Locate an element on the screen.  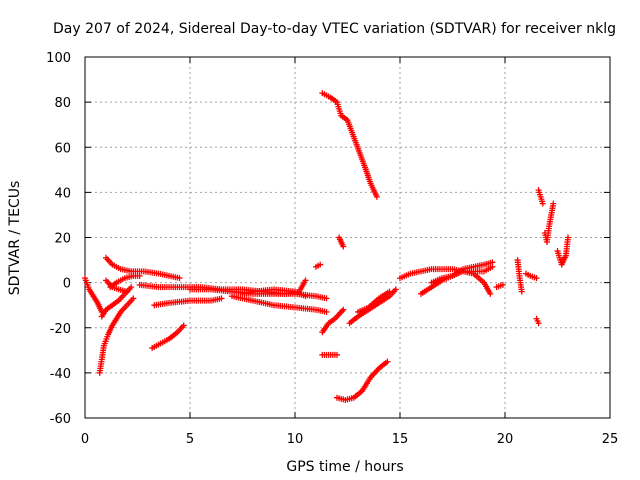
x-tick-label: 20 is located at coordinates (505, 439).